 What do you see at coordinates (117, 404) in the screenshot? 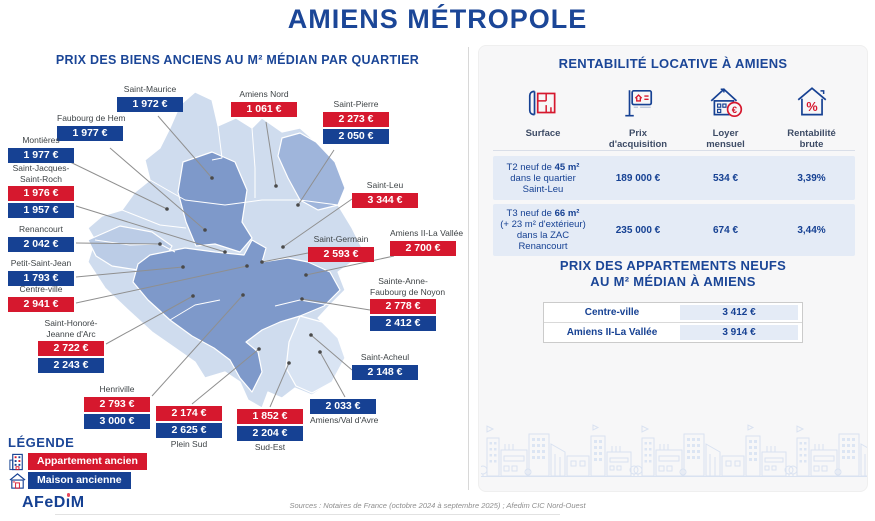
I see `price-badge-appartement: 2 793 €` at bounding box center [117, 404].